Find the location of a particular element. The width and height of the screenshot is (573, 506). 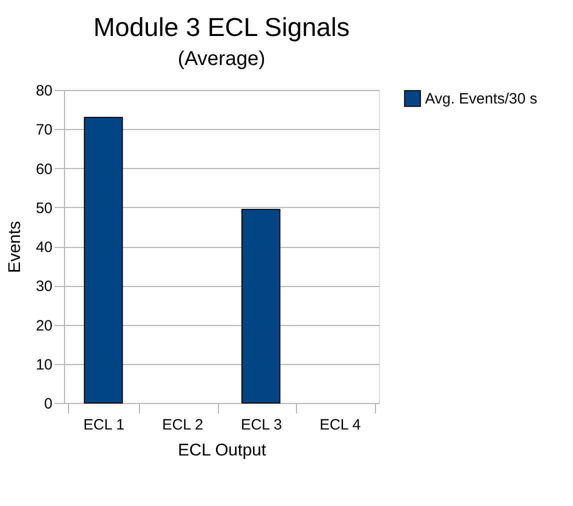

x-tick-label: ECL 2 is located at coordinates (183, 425).